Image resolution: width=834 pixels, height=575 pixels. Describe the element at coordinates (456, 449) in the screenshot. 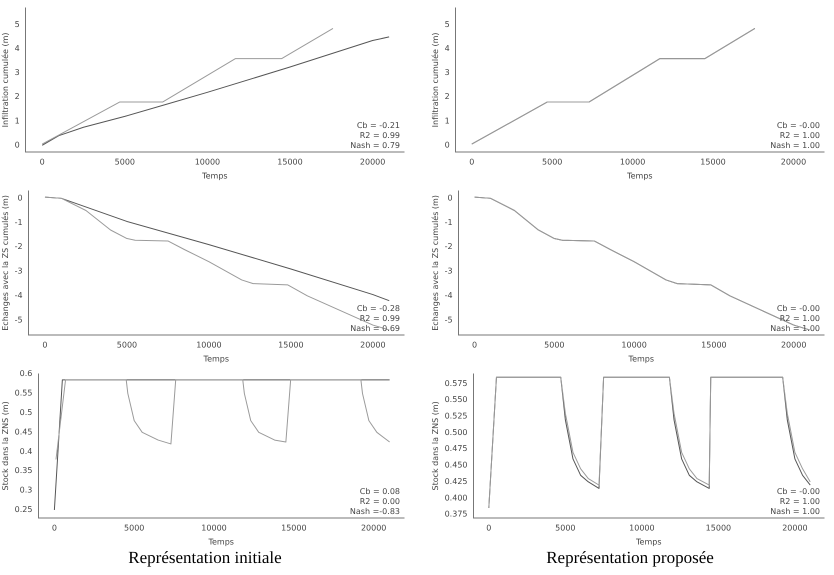

I see `y-tick-label: 0.475` at that location.